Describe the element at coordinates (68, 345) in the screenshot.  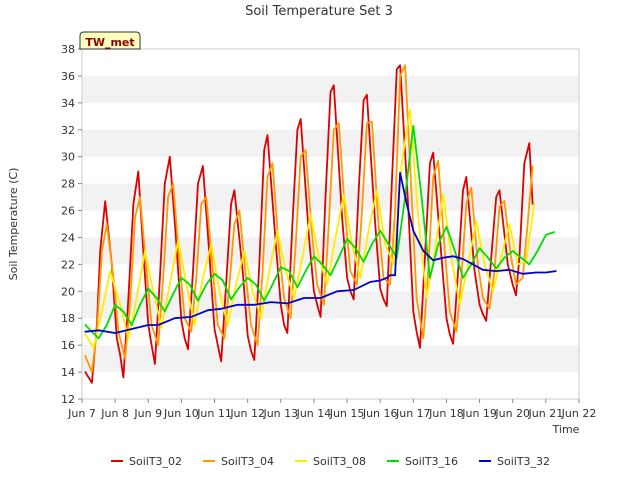
I see `y-tick-label: 16` at that location.